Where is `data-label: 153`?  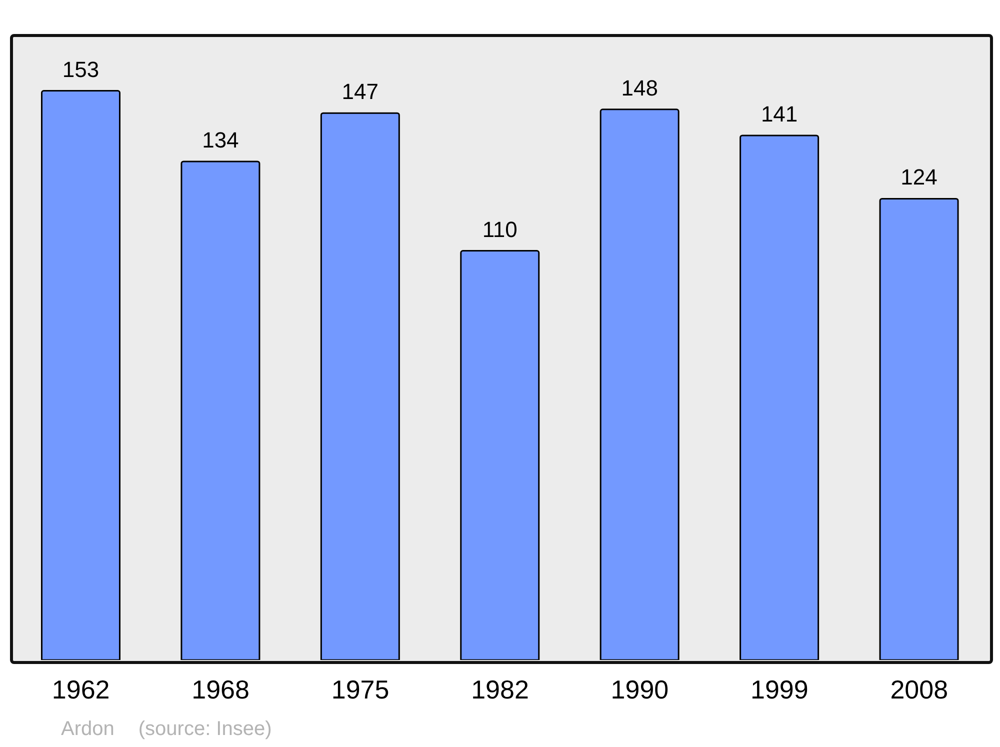
data-label: 153 is located at coordinates (81, 69).